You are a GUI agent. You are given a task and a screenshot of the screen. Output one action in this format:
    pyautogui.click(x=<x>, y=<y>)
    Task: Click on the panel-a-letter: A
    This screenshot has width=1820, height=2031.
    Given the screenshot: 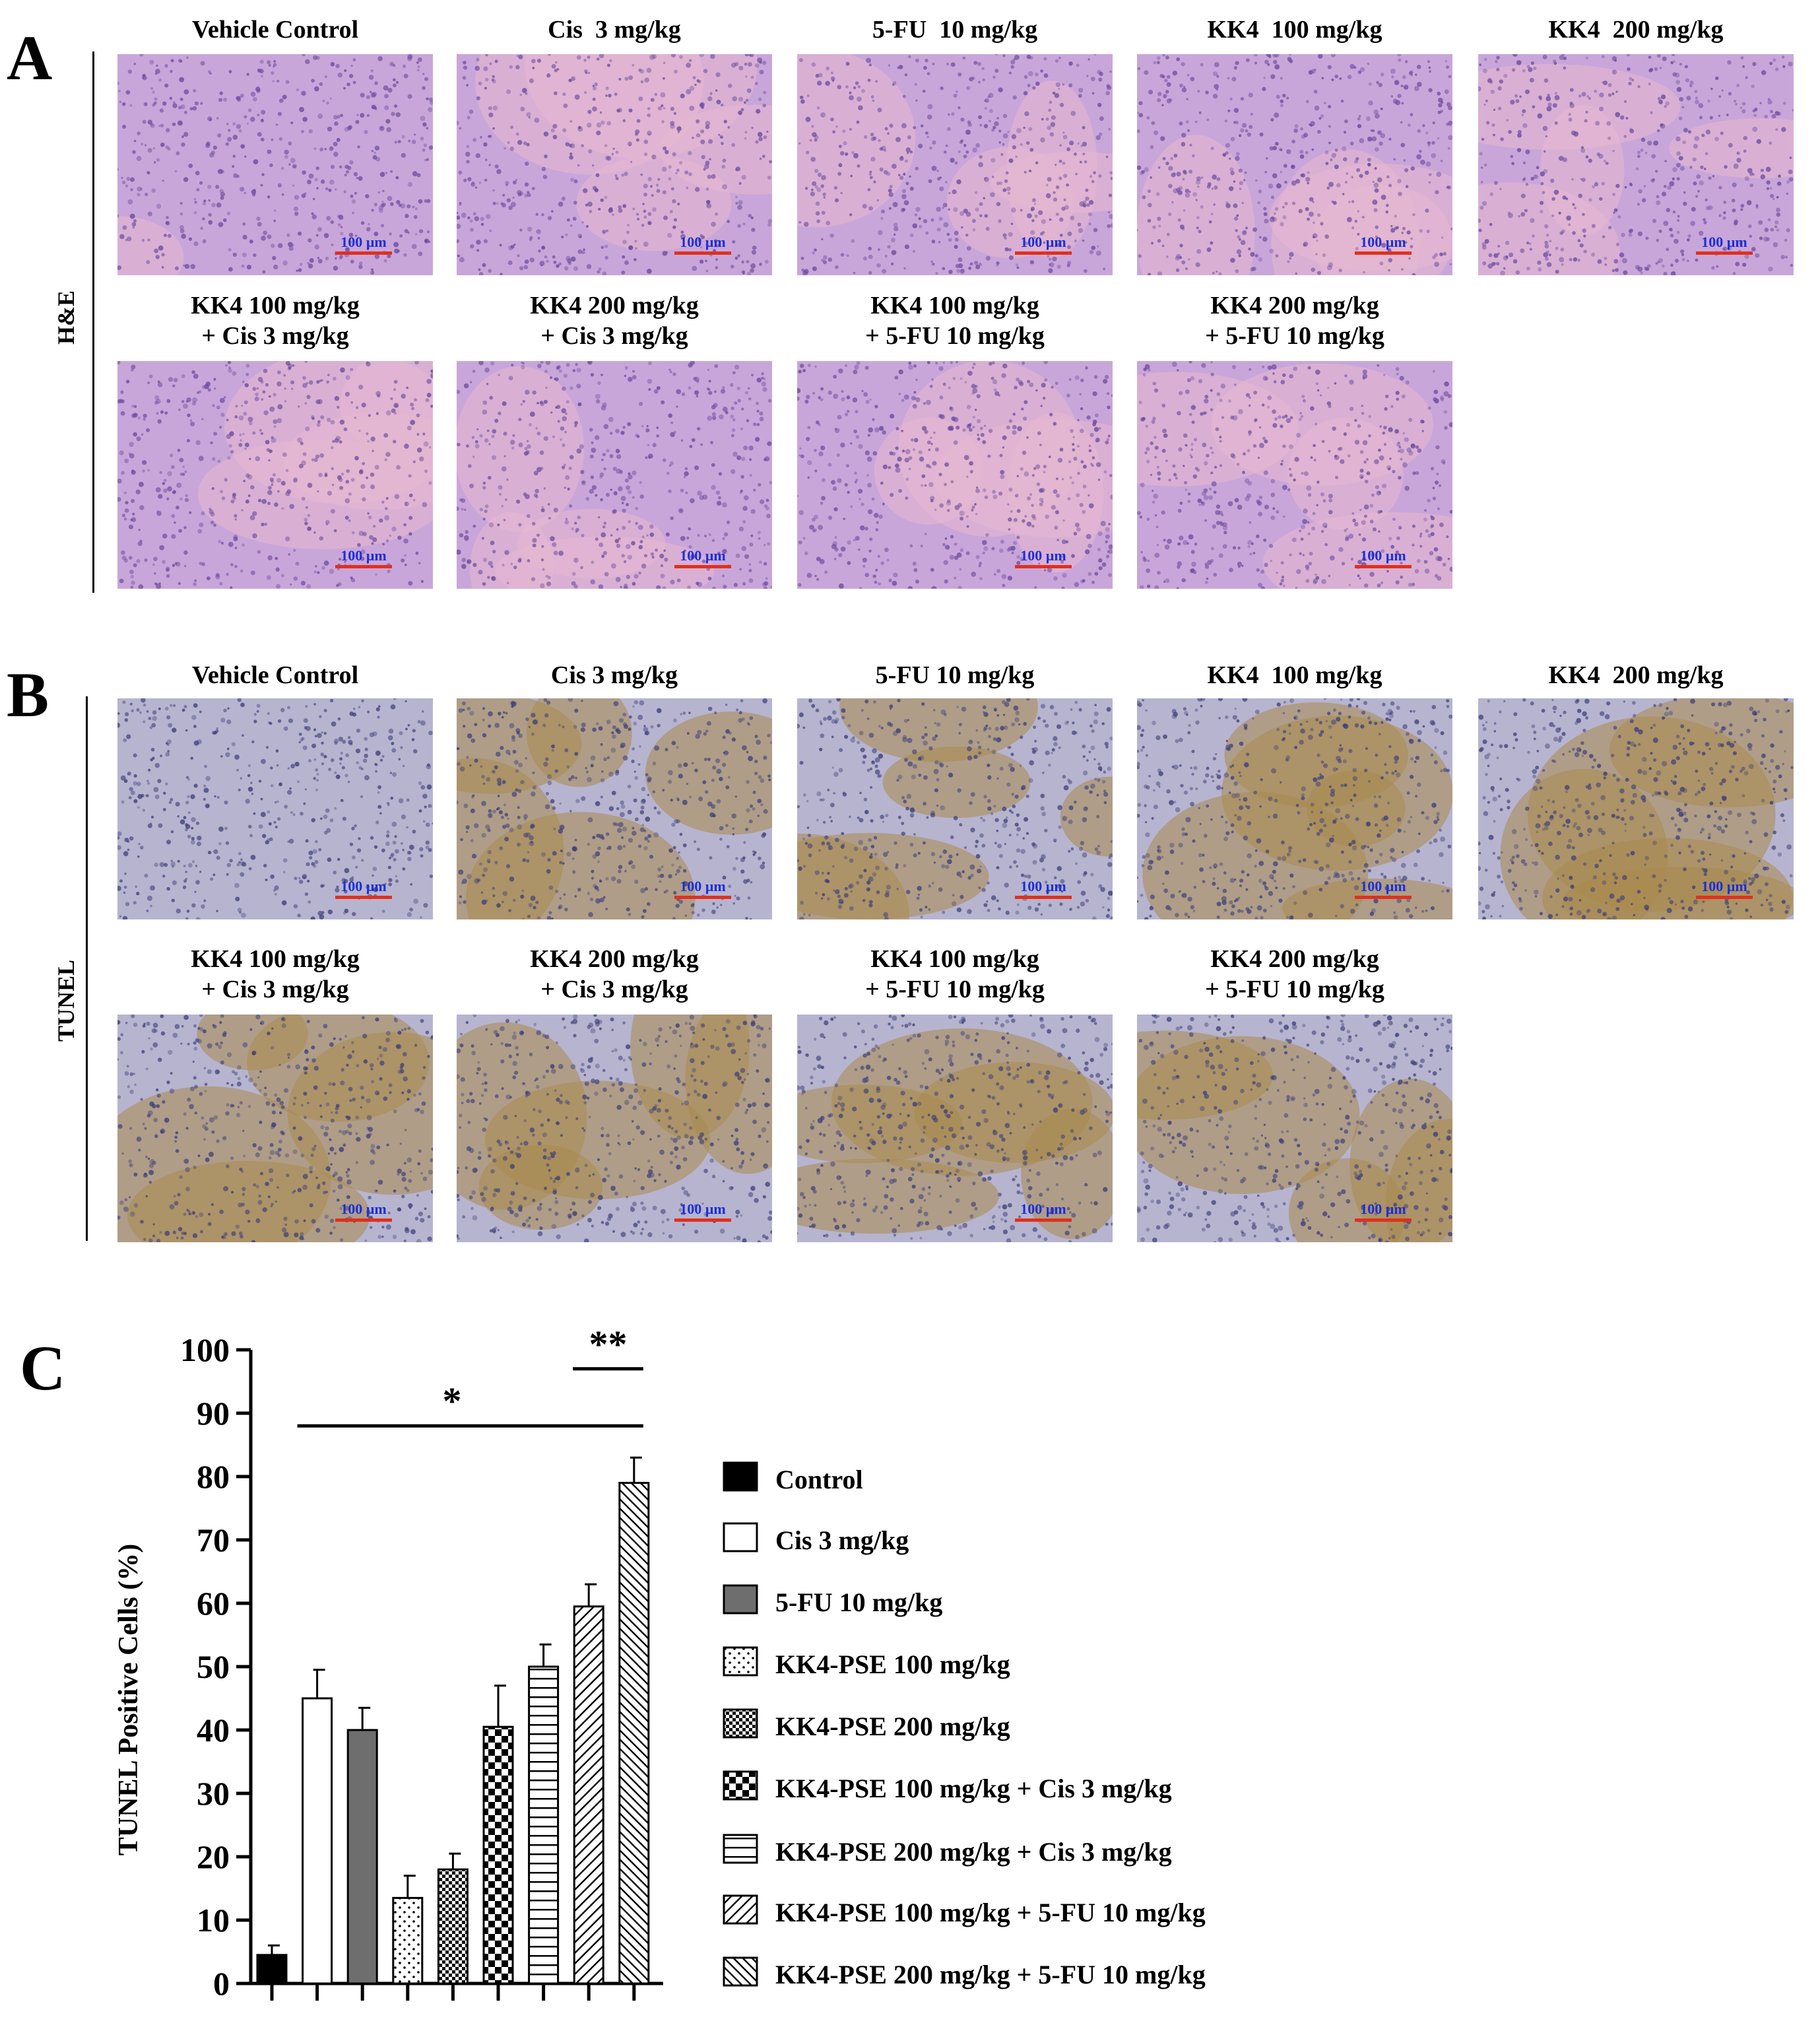 What is the action you would take?
    pyautogui.click(x=30, y=57)
    